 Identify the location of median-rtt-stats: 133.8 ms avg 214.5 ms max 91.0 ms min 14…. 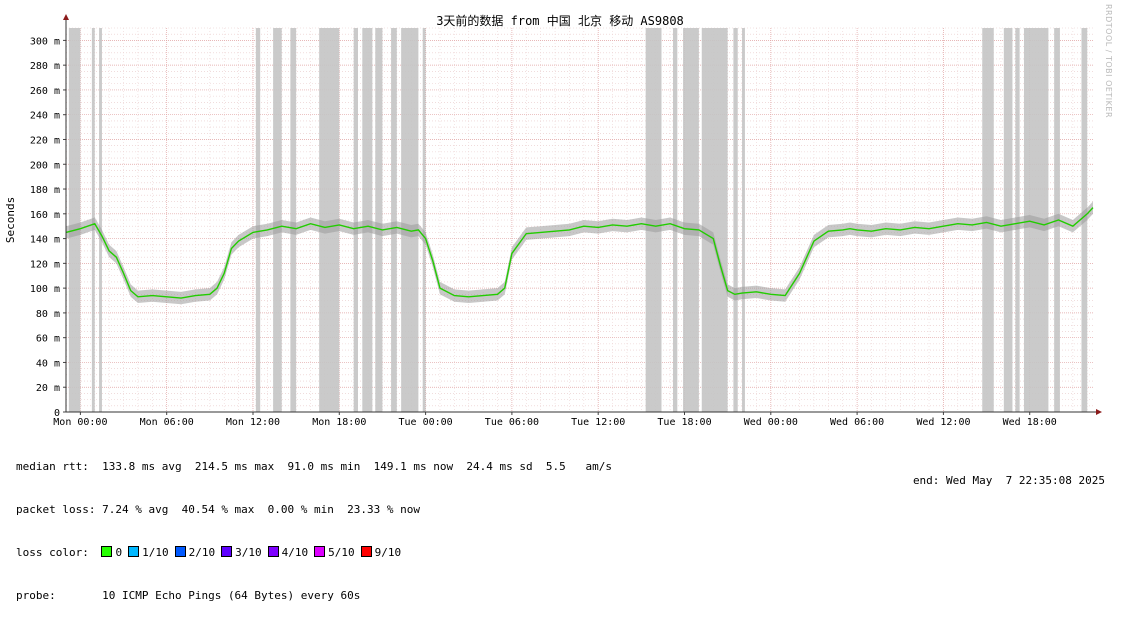
(357, 466).